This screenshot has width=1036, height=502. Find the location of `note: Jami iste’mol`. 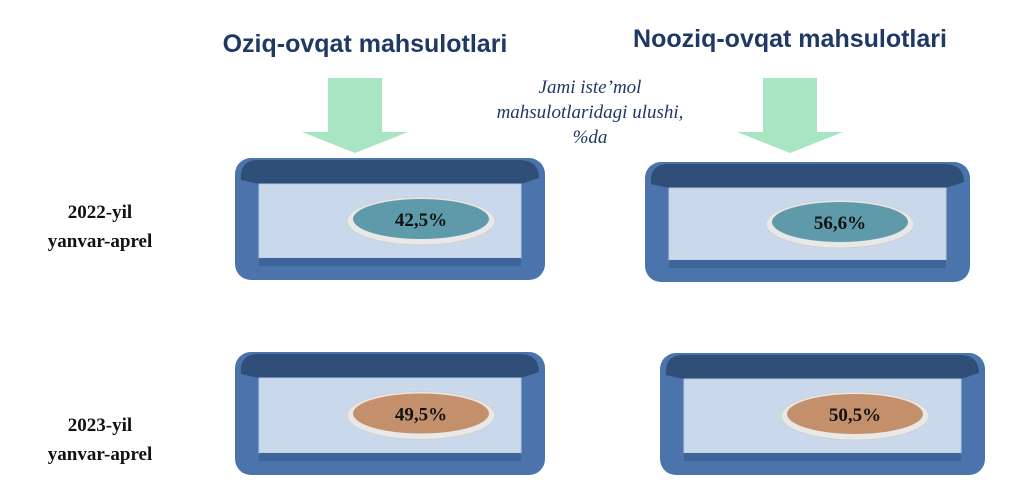

note: Jami iste’mol is located at coordinates (590, 87).